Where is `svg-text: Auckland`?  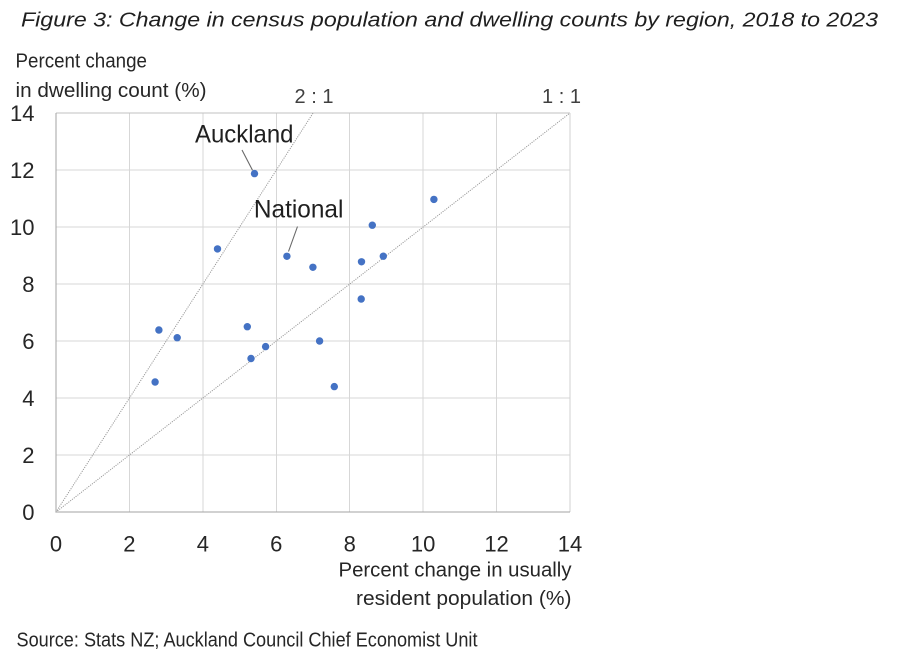 svg-text: Auckland is located at coordinates (244, 135).